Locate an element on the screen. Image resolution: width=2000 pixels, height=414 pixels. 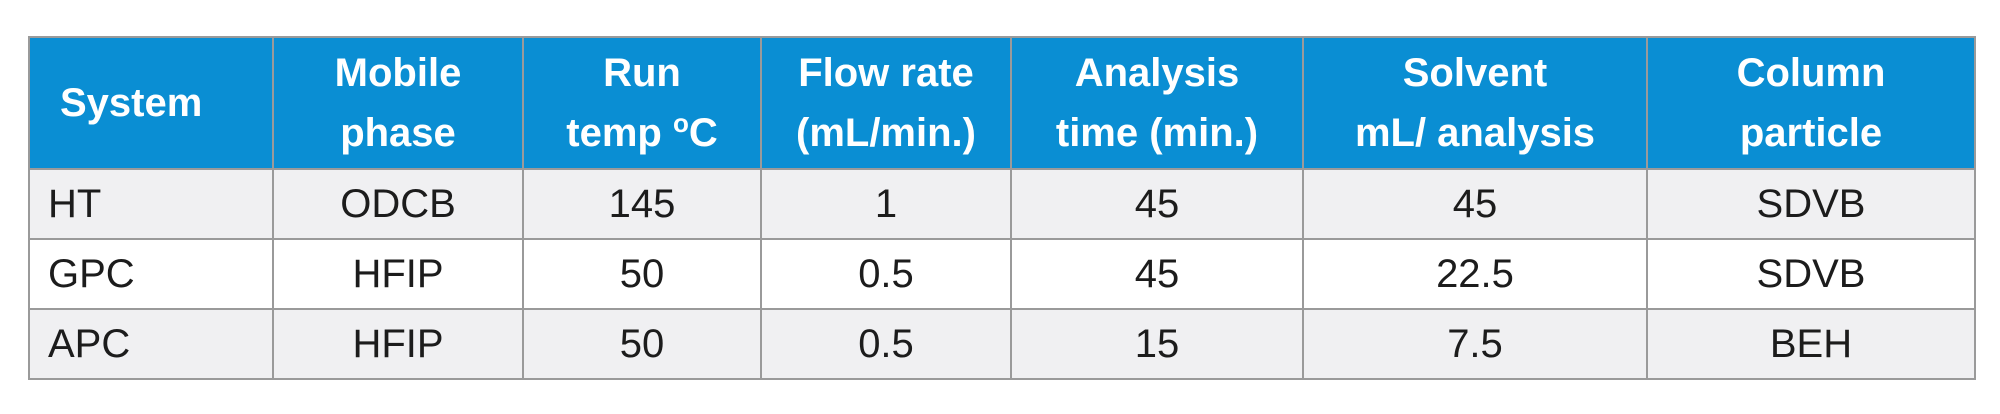
cell-analysis-time: 15 is located at coordinates (1157, 344).